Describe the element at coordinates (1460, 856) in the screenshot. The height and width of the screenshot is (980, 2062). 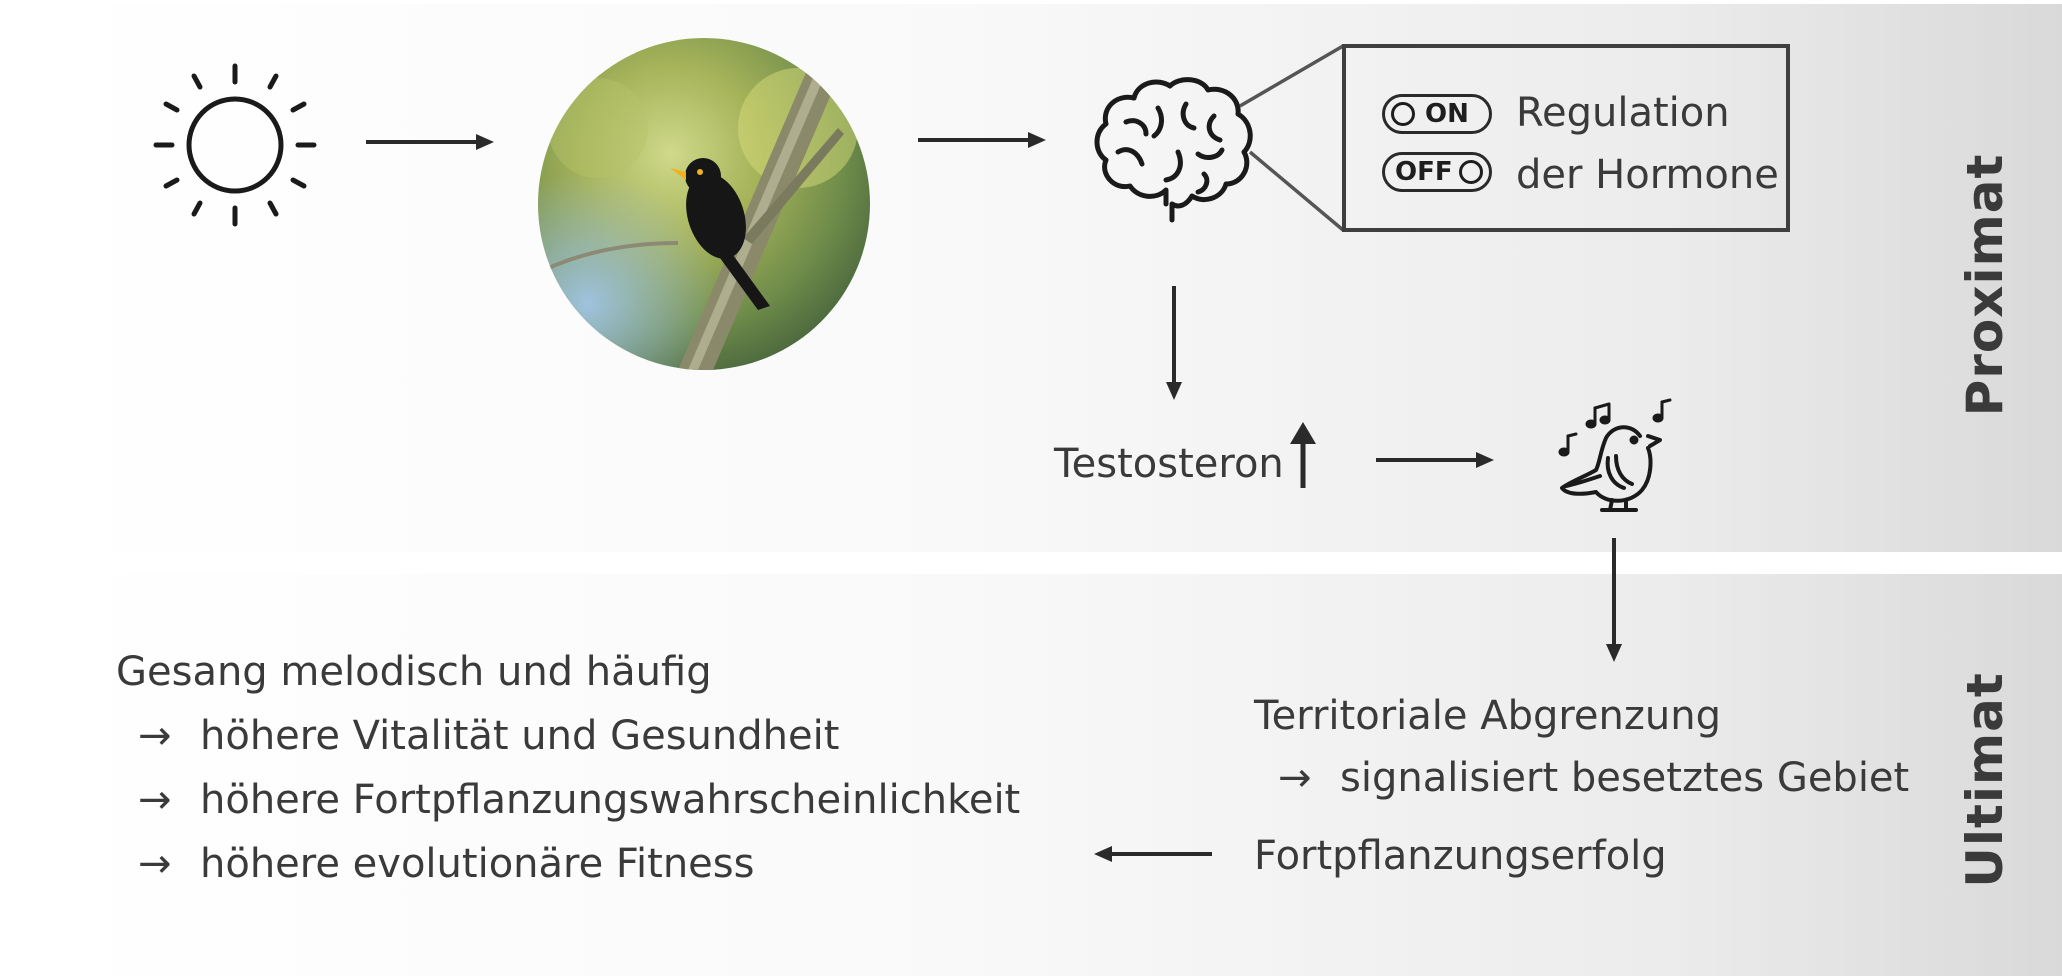
I see `reproduction-success: Fortpflanzungserfolg` at that location.